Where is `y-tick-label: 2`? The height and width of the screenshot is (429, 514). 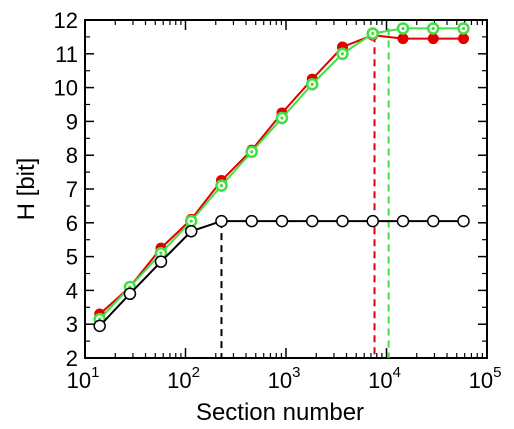
y-tick-label: 2 is located at coordinates (72, 358).